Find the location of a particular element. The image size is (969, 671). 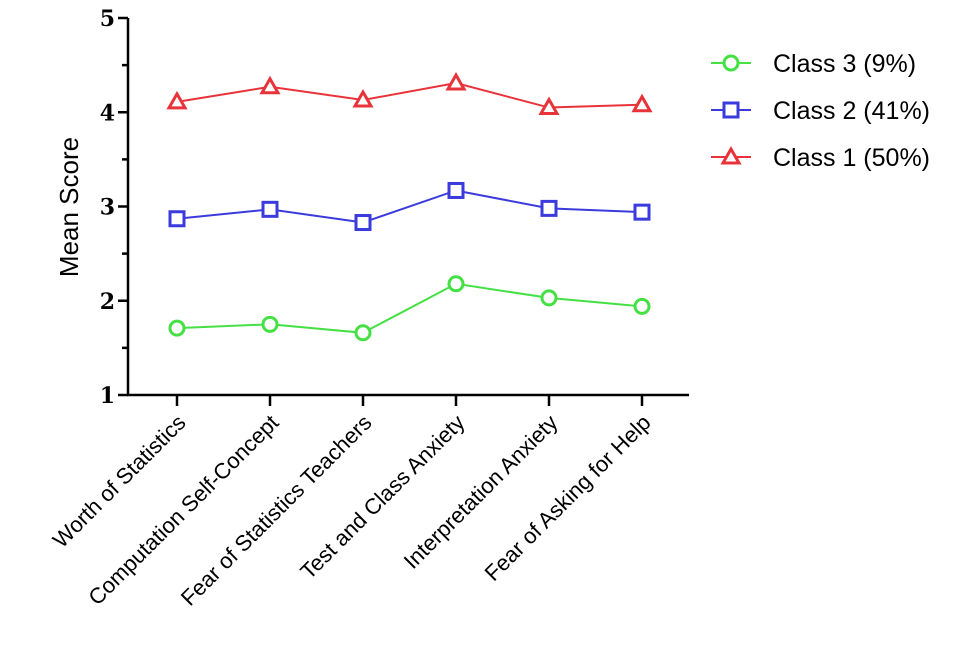

x-tick-label: Fear of Asking for Help is located at coordinates (568, 498).